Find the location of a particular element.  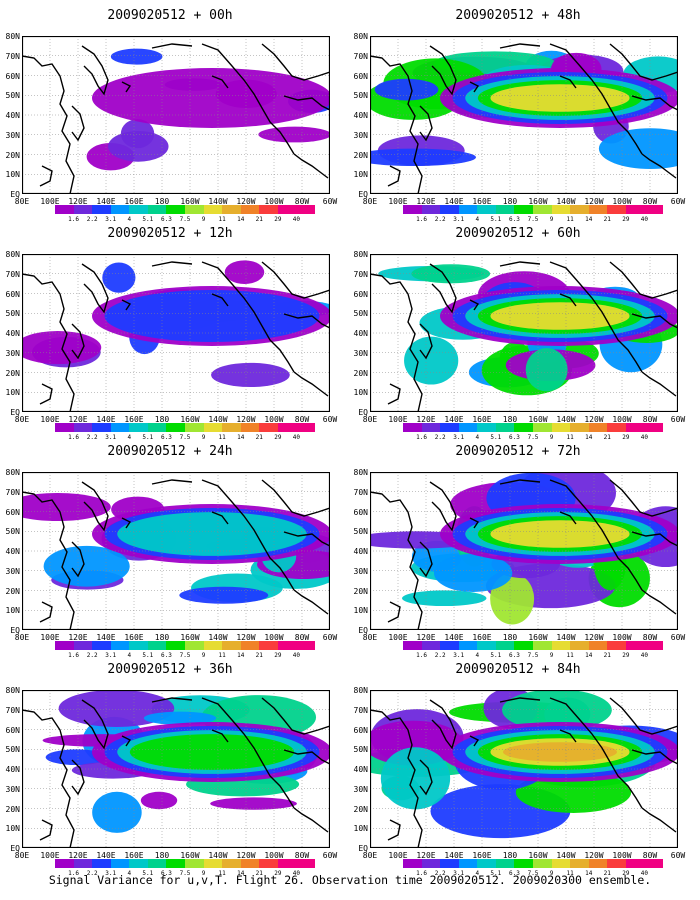

lat-tick-label: 20N is located at coordinates (360, 155).